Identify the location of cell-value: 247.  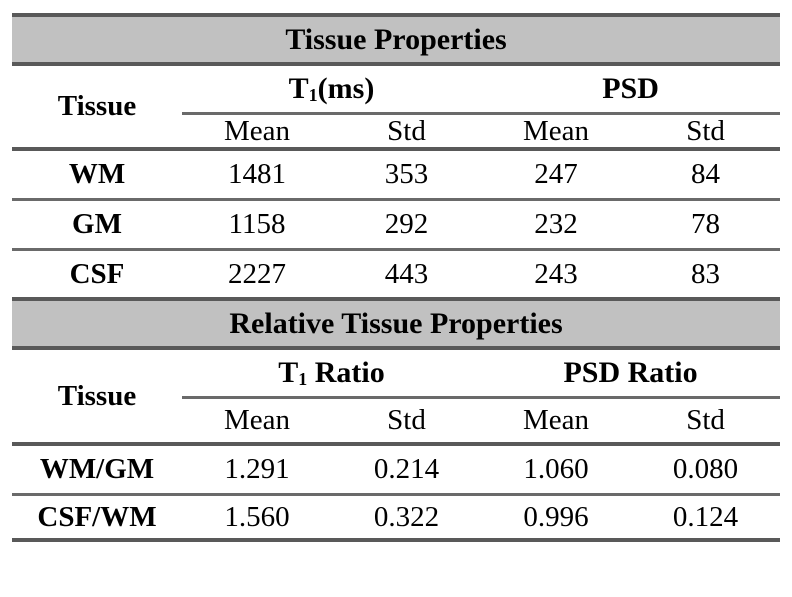
(556, 175).